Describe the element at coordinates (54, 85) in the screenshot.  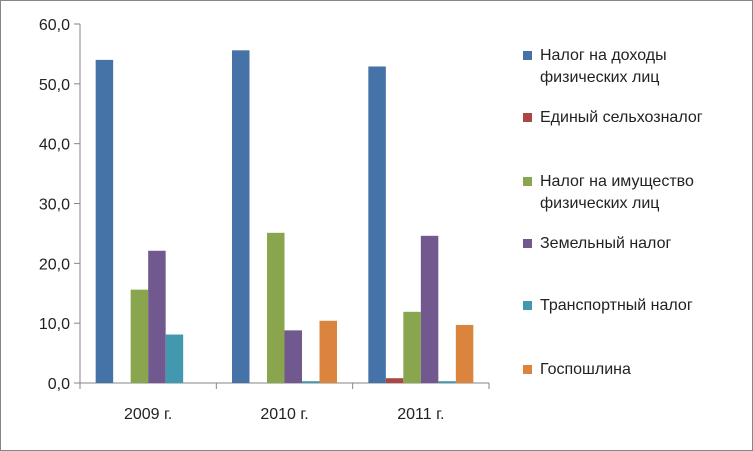
I see `y-tick-label: 50,0` at that location.